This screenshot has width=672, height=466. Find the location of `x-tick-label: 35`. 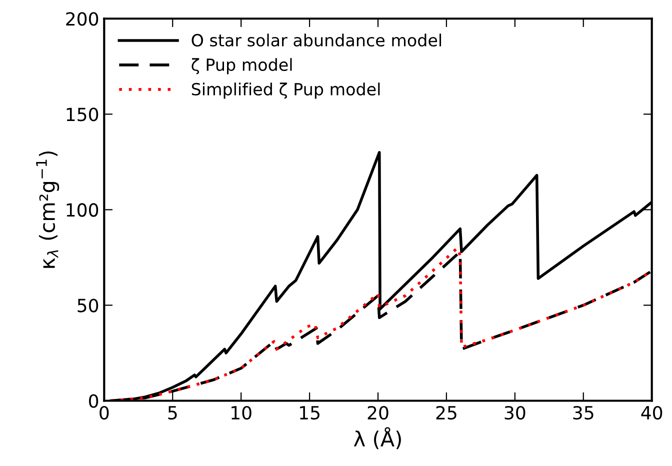

x-tick-label: 35 is located at coordinates (583, 413).